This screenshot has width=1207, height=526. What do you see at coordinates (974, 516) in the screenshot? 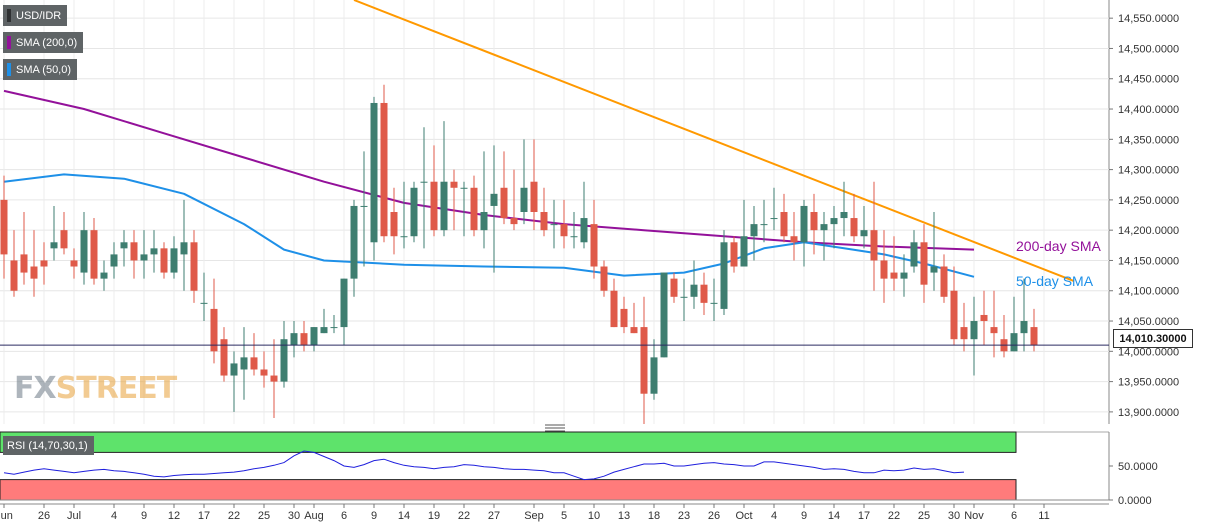
I see `date-tick-label: Nov` at bounding box center [974, 516].